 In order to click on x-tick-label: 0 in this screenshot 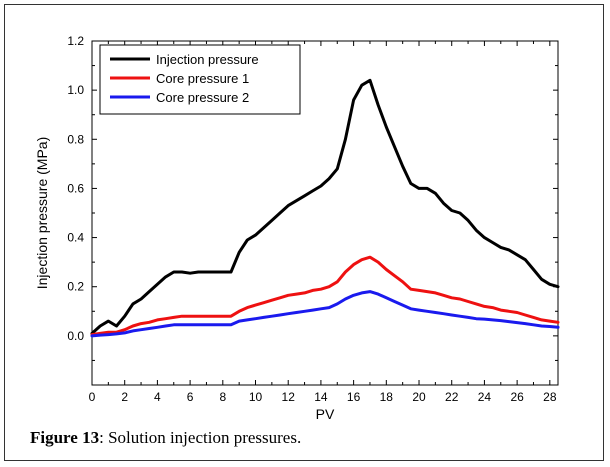, I will do `click(92, 397)`.